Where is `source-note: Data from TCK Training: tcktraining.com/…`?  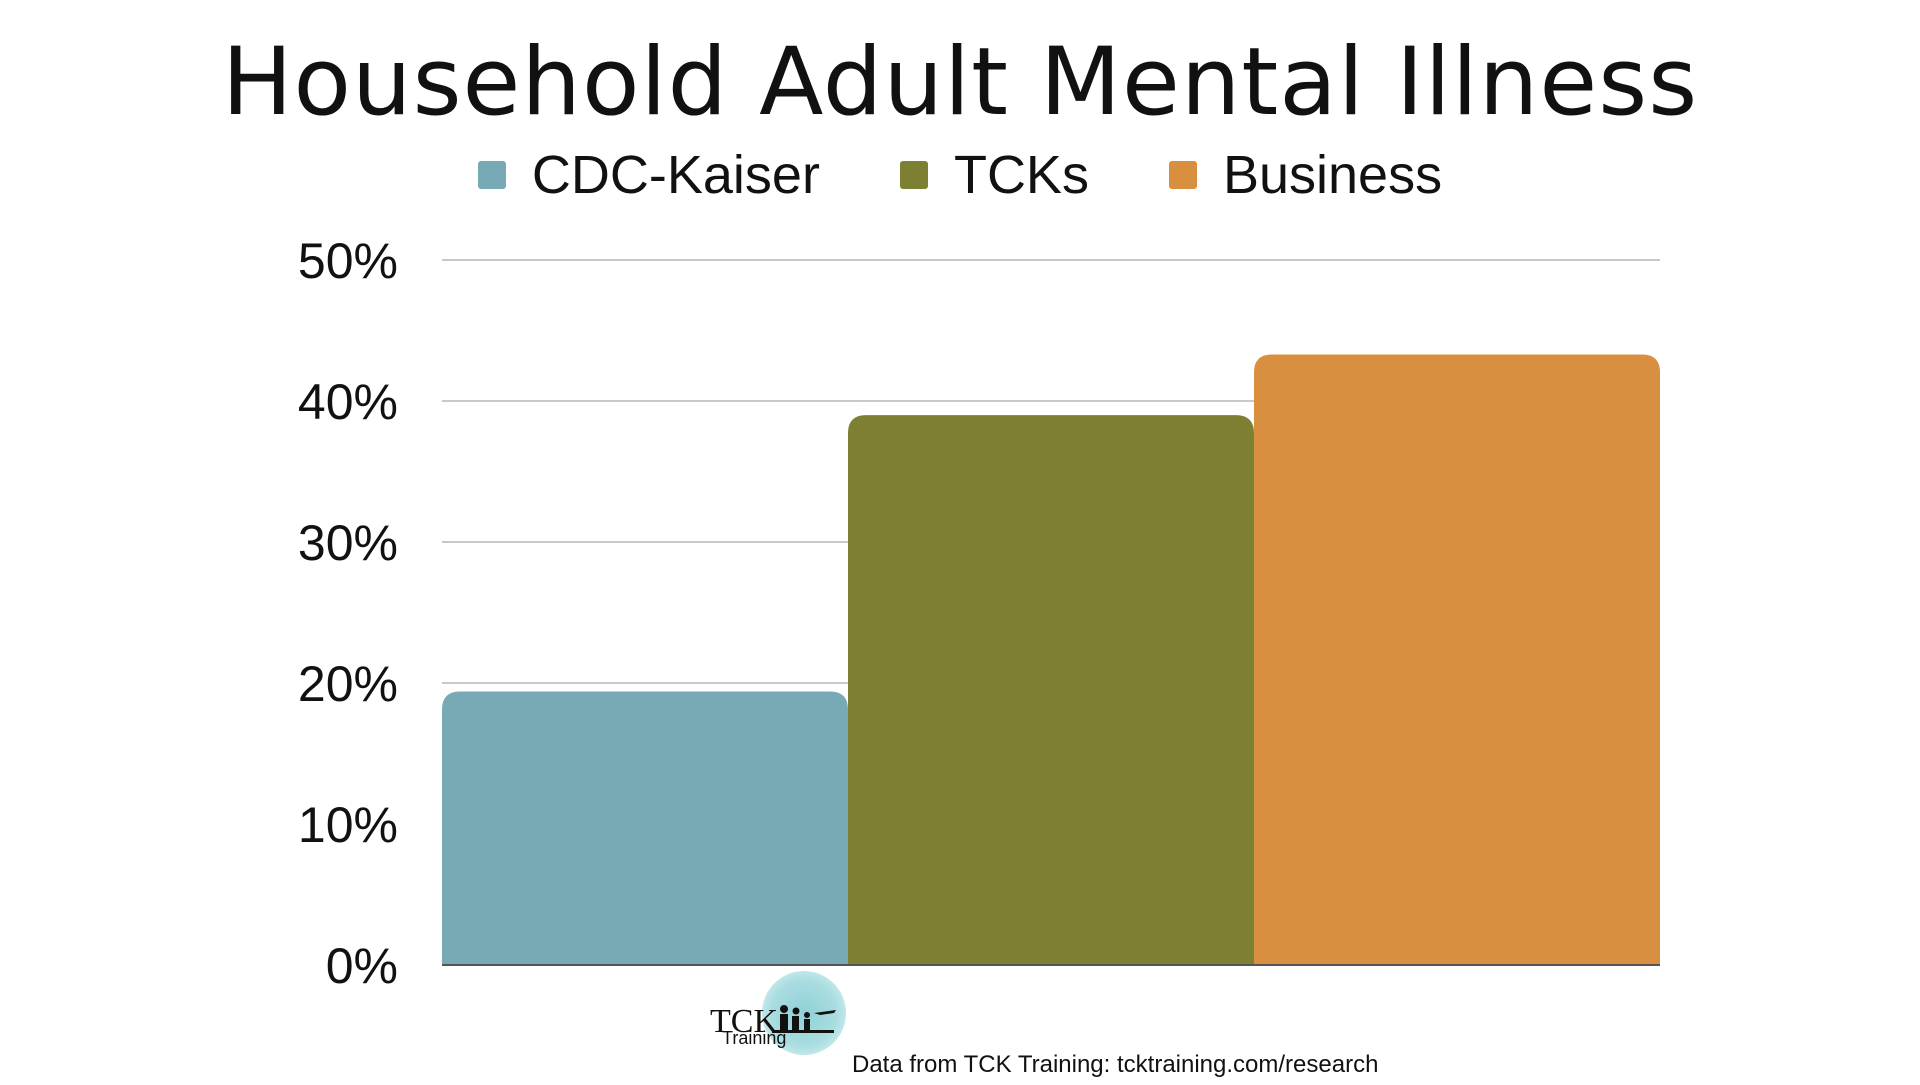 source-note: Data from TCK Training: tcktraining.com/… is located at coordinates (1115, 1064).